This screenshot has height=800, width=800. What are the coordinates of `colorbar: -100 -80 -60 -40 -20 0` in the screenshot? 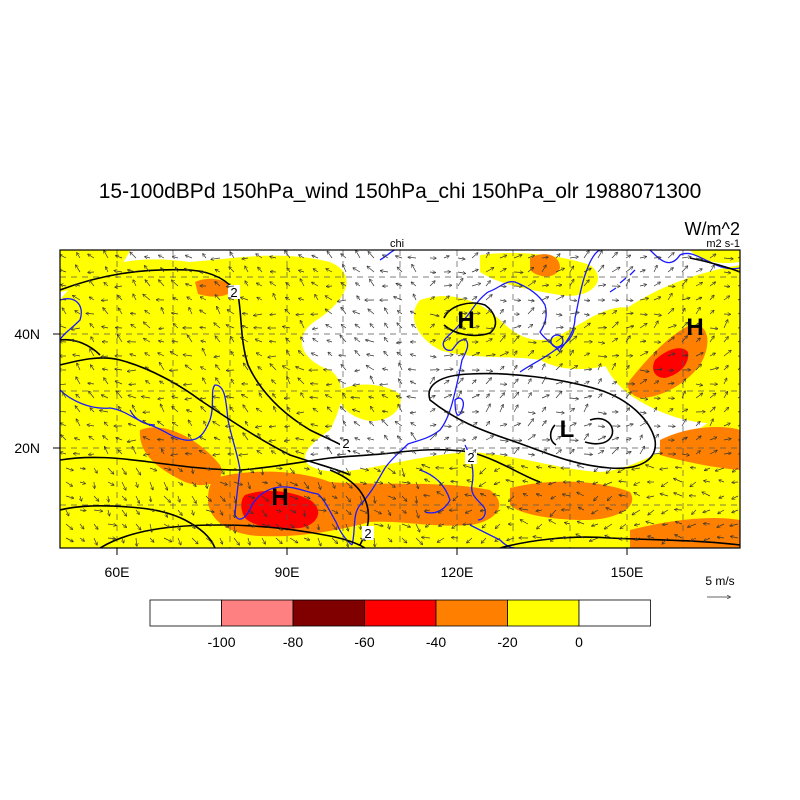 It's located at (400, 624).